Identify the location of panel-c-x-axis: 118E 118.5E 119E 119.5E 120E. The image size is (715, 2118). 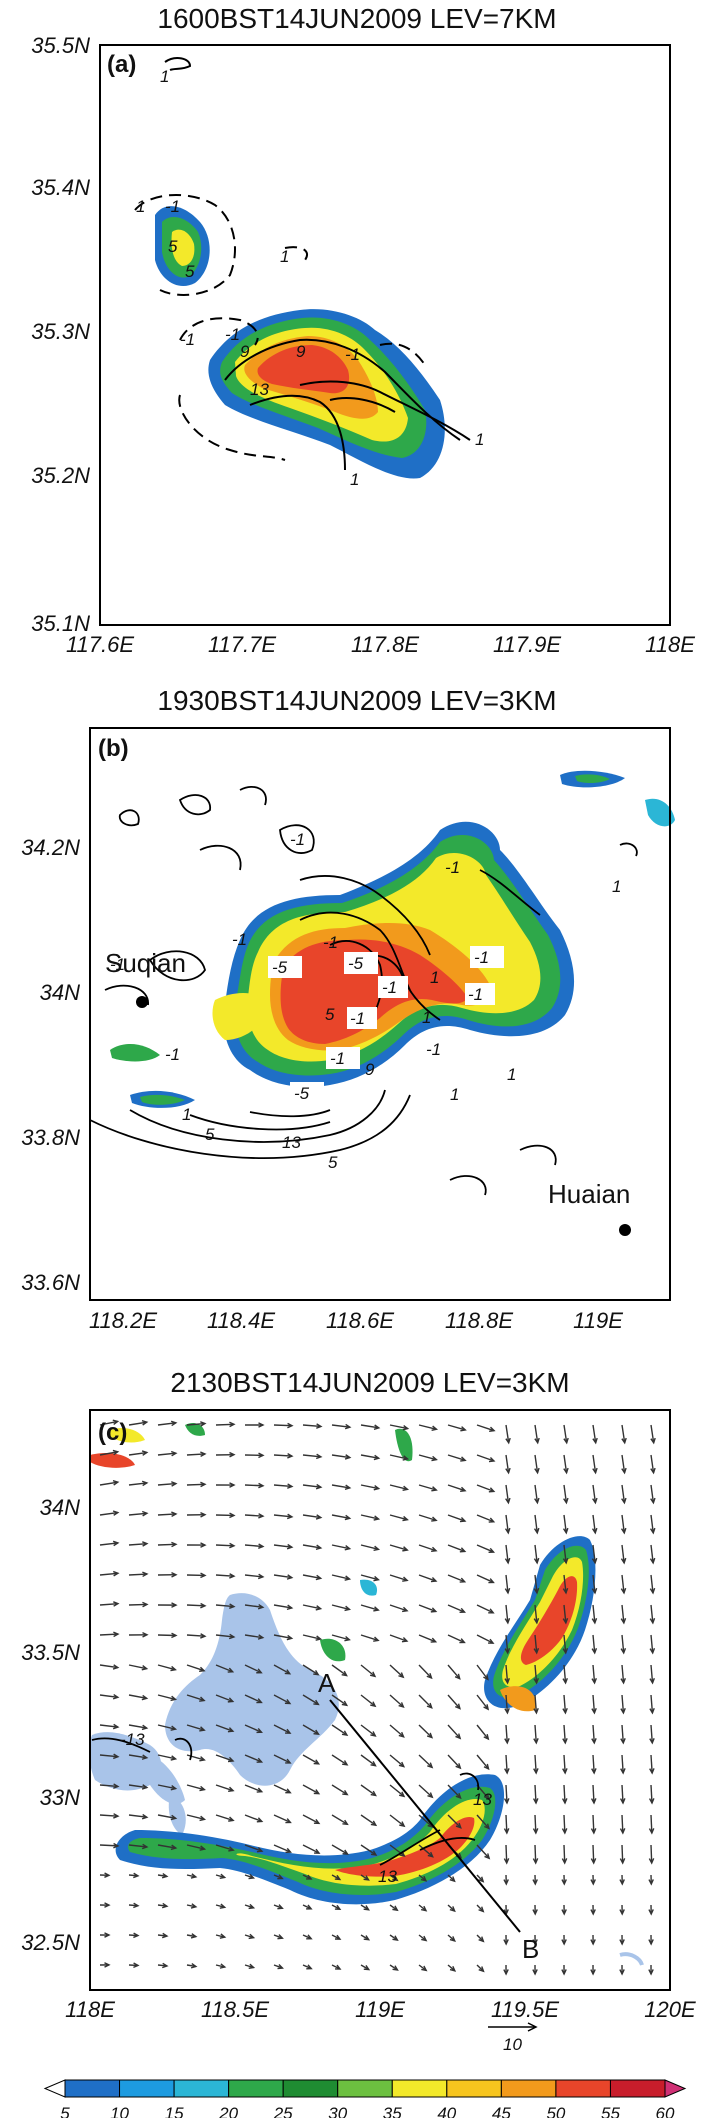
(380, 2009).